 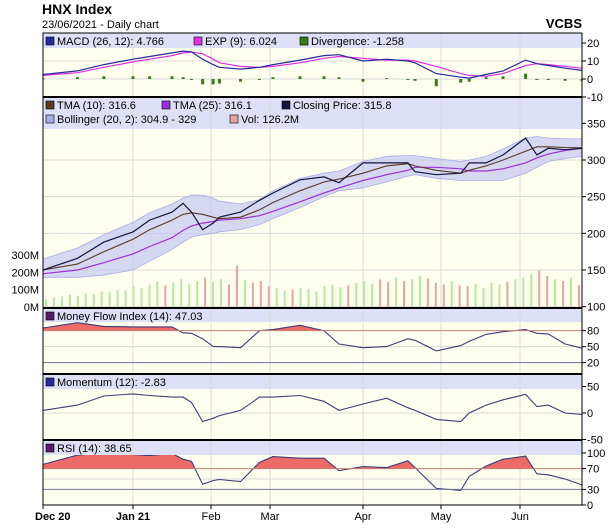 What do you see at coordinates (596, 198) in the screenshot?
I see `price-y-tick-label: 250` at bounding box center [596, 198].